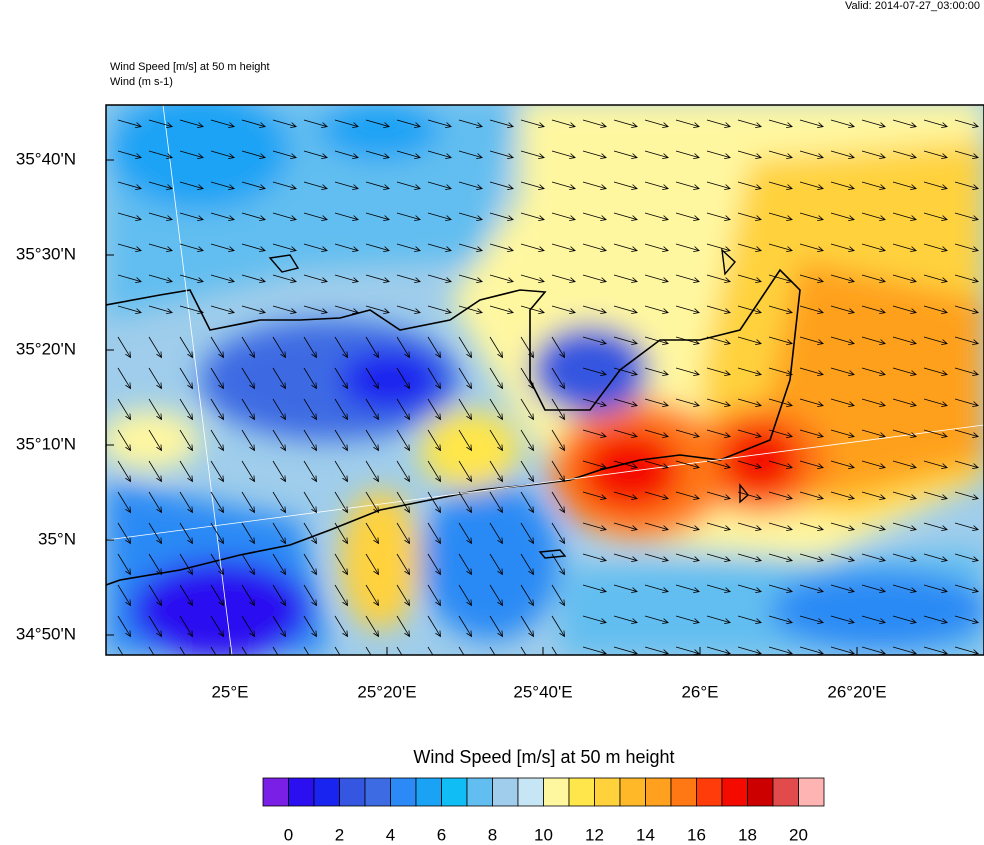 This screenshot has width=984, height=845. I want to click on colorbar-label: 4, so click(390, 834).